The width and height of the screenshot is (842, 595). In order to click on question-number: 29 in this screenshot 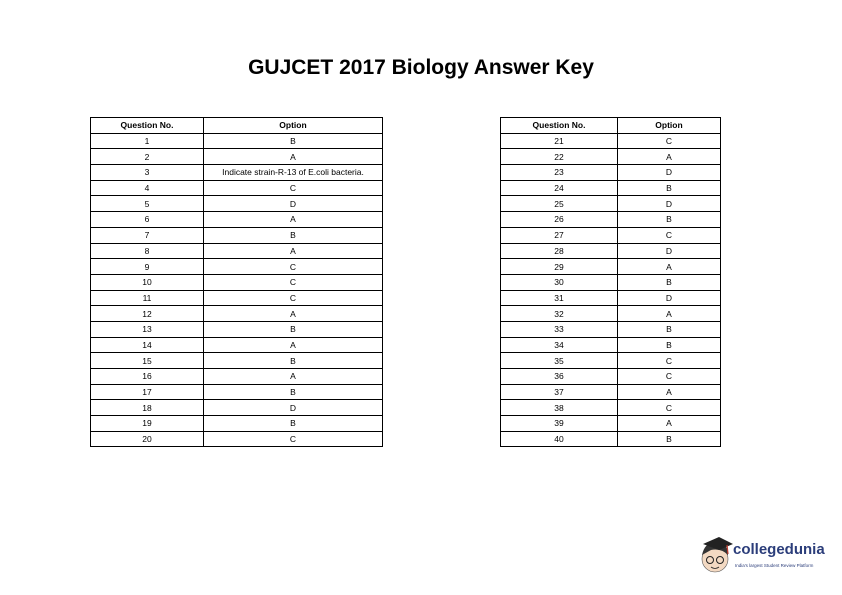, I will do `click(559, 266)`.